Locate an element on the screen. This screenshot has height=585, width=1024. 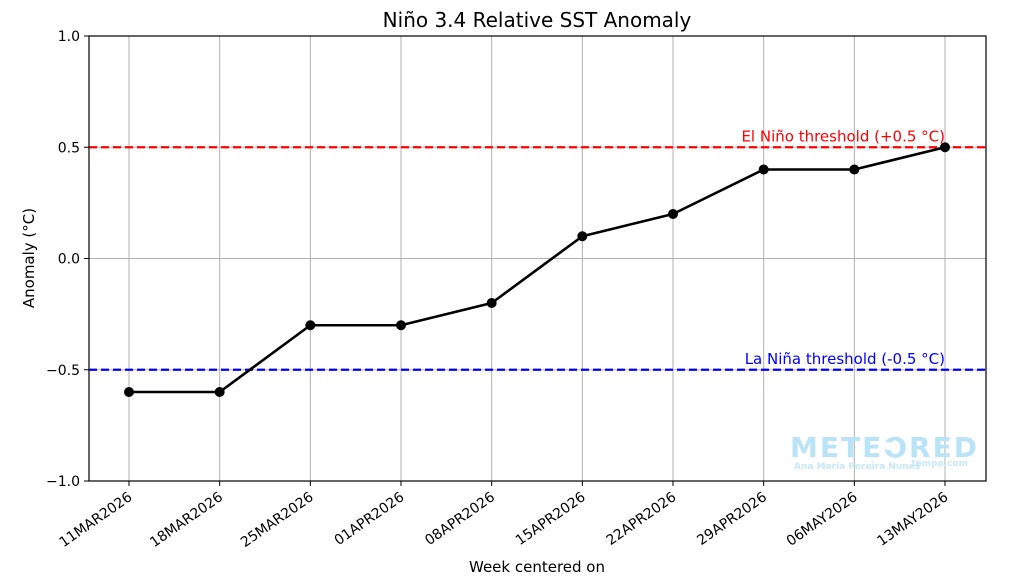
x-tick-label: 06MAY2026 is located at coordinates (822, 519).